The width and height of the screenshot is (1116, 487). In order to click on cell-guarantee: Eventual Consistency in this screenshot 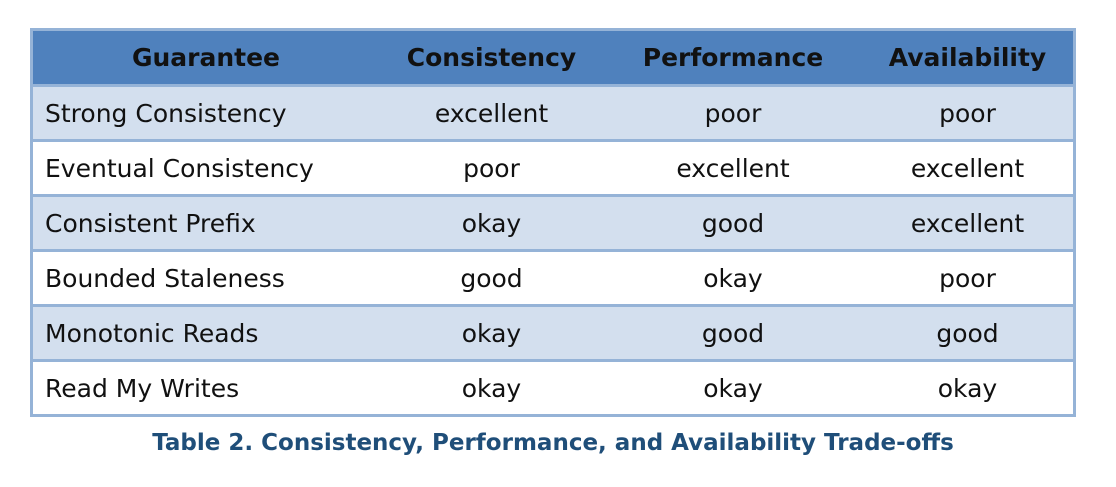, I will do `click(206, 168)`.